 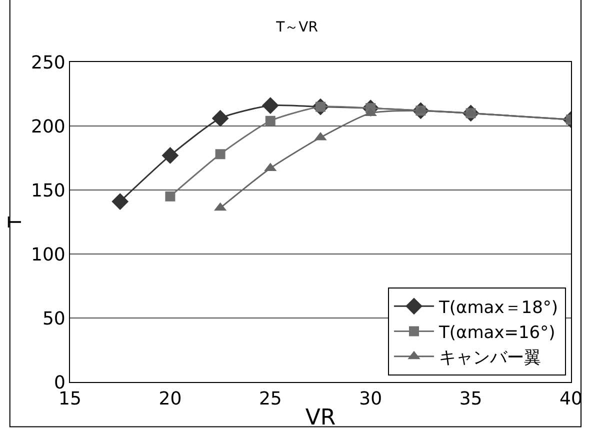 I want to click on chart-title: T～VR, so click(x=296, y=28).